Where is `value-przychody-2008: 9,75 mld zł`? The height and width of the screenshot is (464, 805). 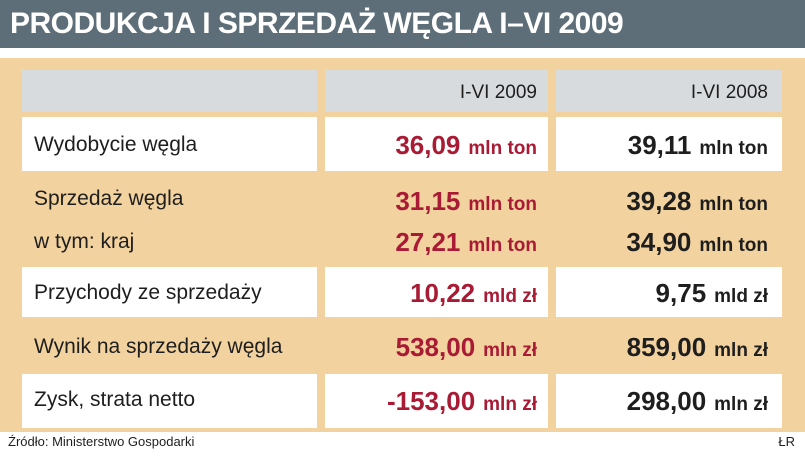 value-przychody-2008: 9,75 mld zł is located at coordinates (711, 293).